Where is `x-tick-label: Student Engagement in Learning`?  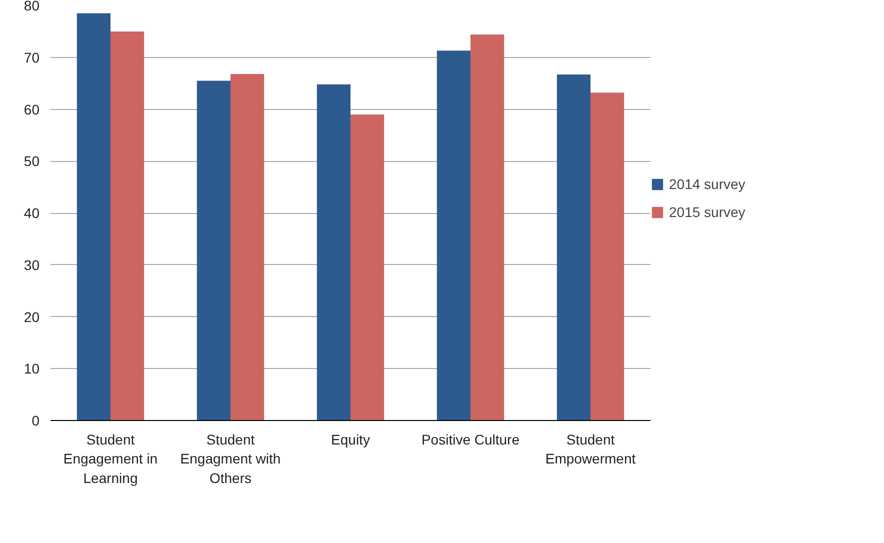 x-tick-label: Student Engagement in Learning is located at coordinates (110, 459).